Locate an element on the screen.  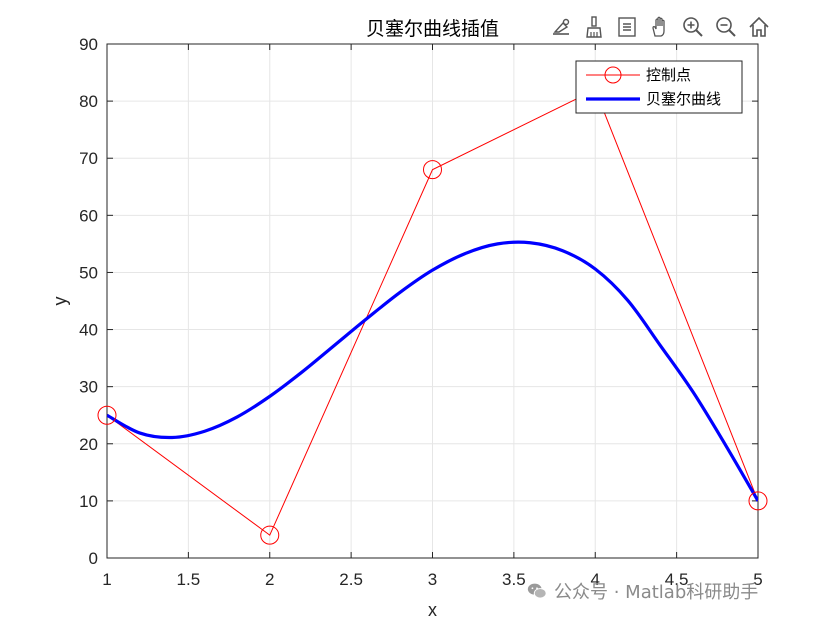
y-tick-label: 0 is located at coordinates (93, 558).